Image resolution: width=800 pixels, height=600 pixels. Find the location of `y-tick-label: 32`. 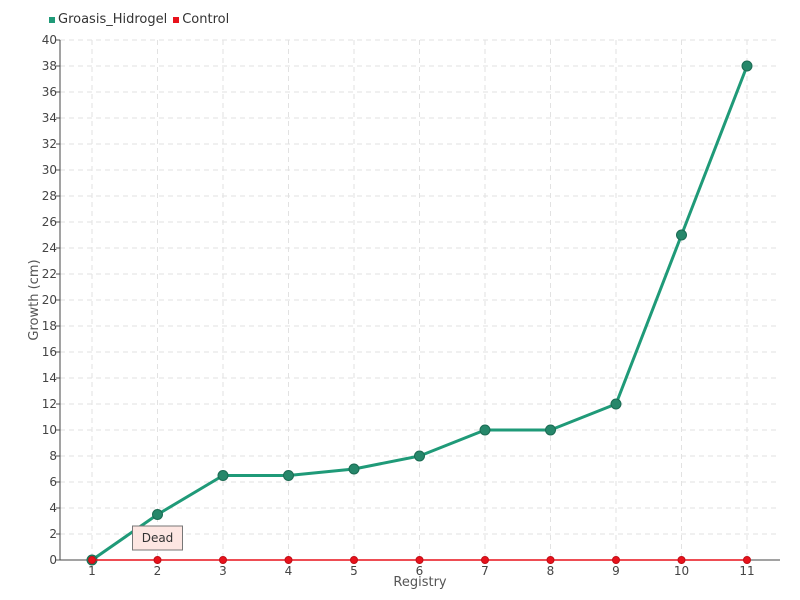

y-tick-label: 32 is located at coordinates (49, 144).